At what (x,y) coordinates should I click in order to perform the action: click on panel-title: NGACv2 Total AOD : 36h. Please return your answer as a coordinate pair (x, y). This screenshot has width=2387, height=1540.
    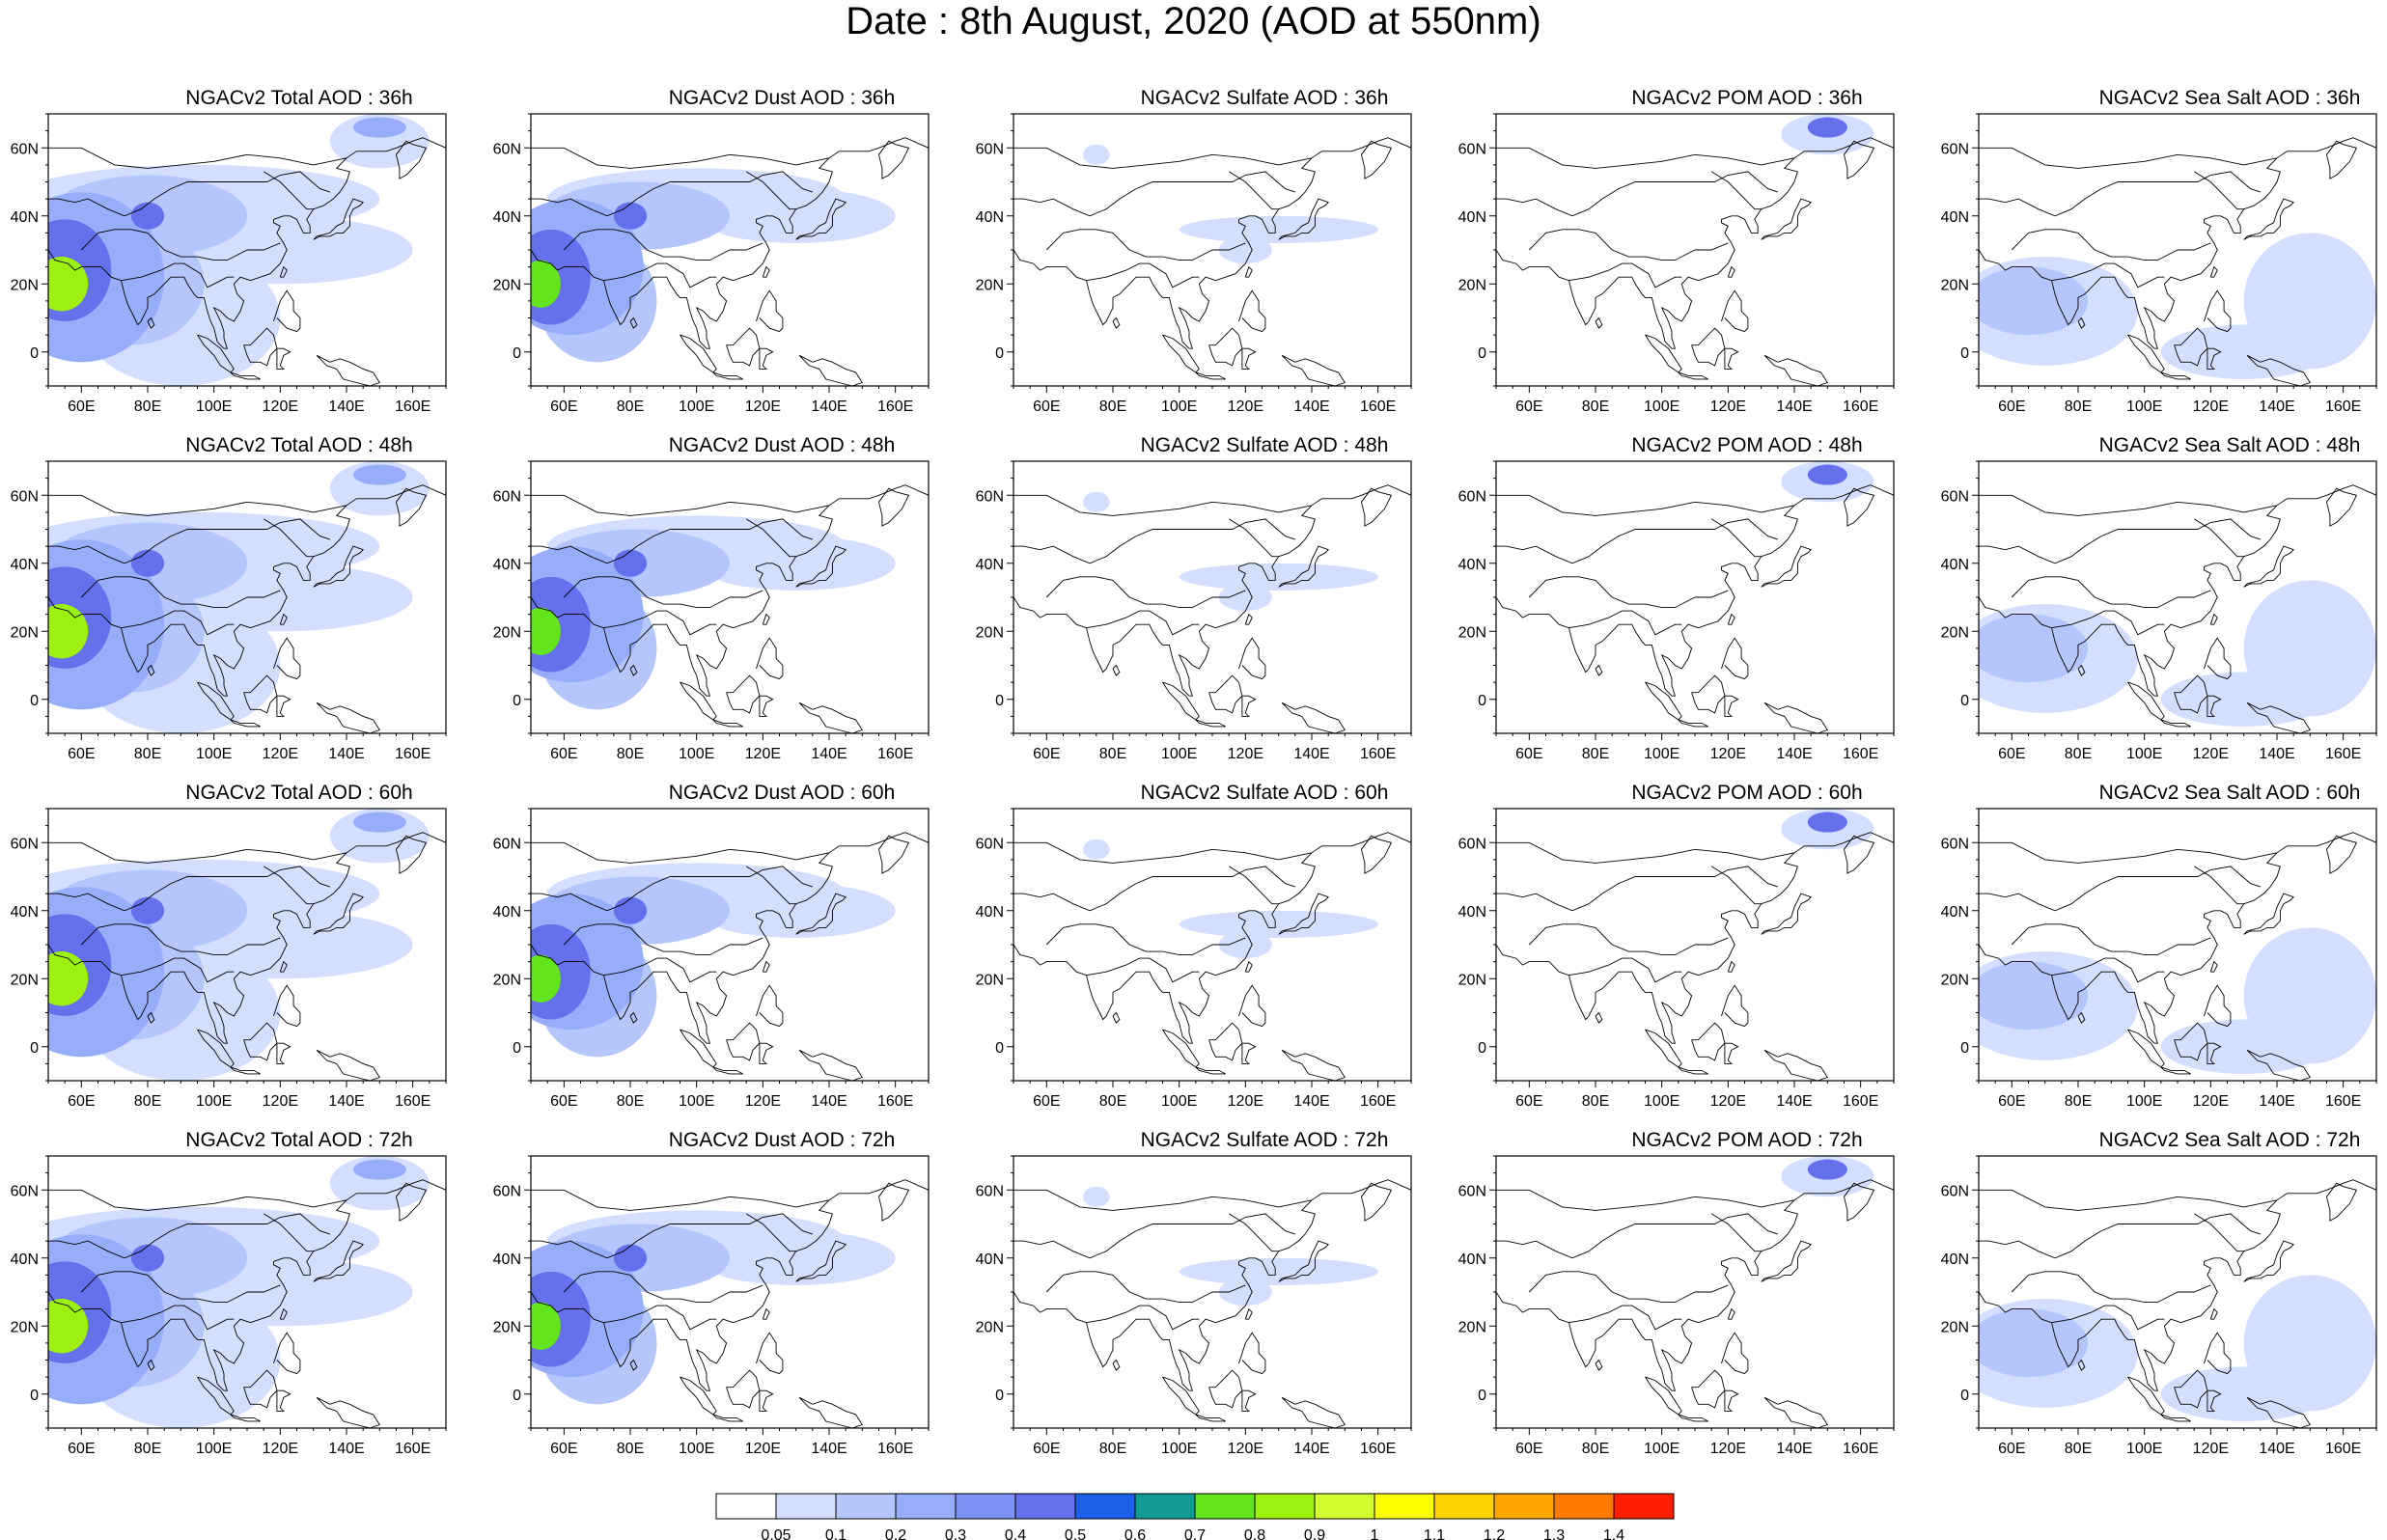
    Looking at the image, I should click on (299, 98).